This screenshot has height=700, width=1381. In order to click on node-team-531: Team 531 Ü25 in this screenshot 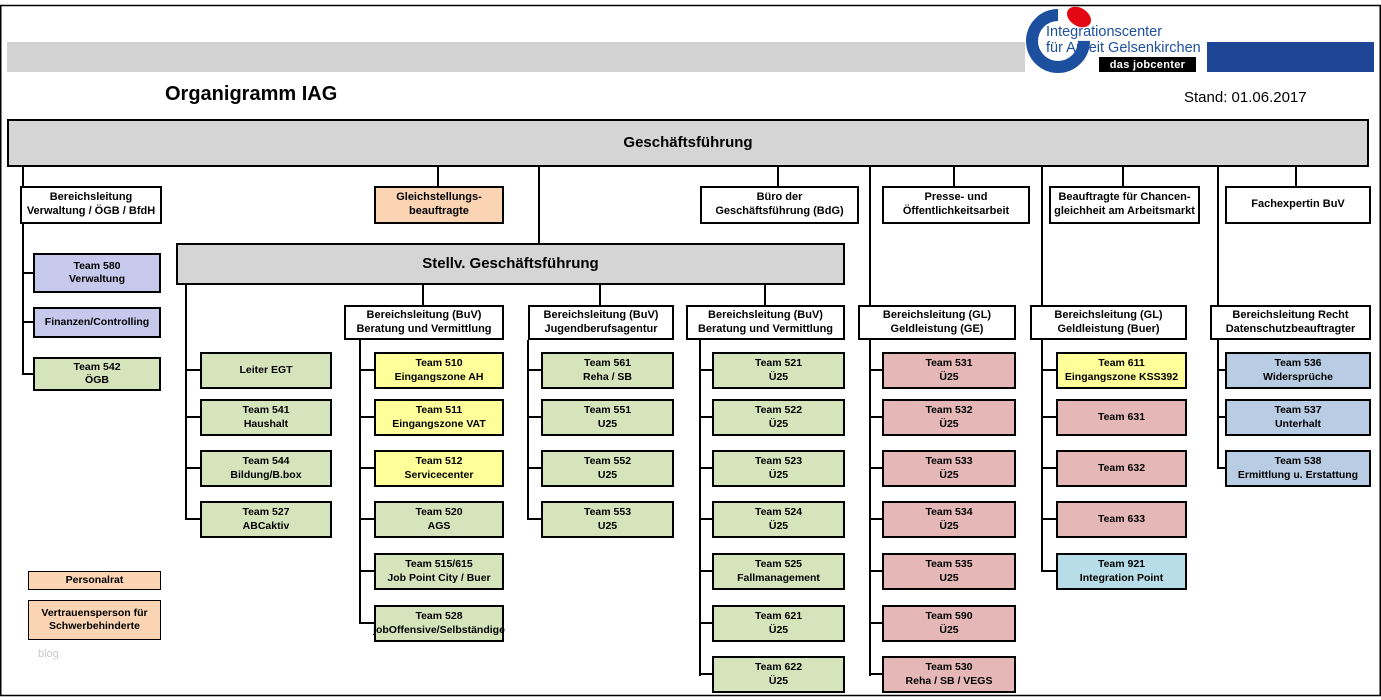, I will do `click(949, 370)`.